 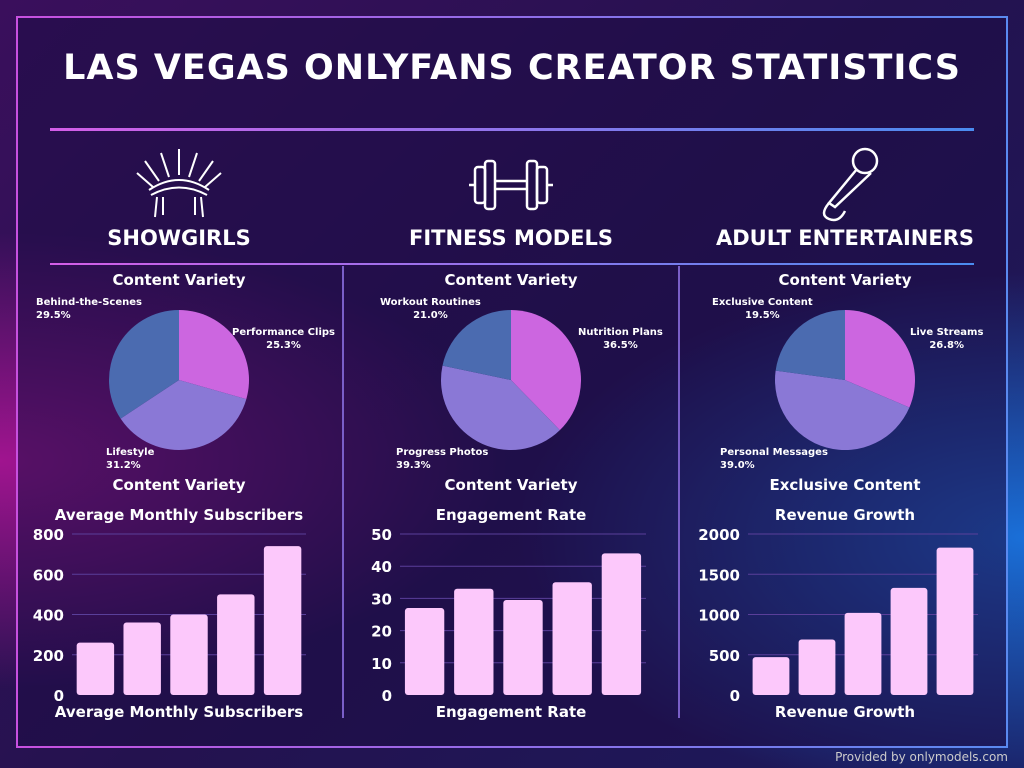 What do you see at coordinates (381, 632) in the screenshot?
I see `y-tick-label: 20` at bounding box center [381, 632].